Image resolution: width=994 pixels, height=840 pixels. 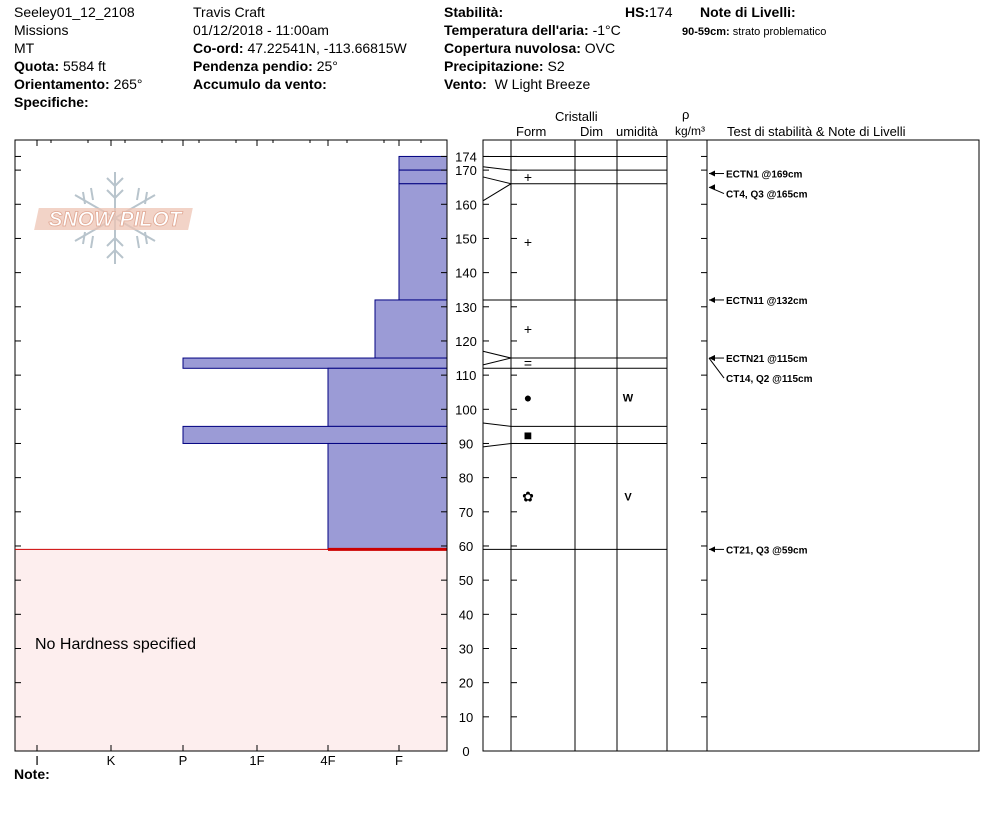 What do you see at coordinates (542, 84) in the screenshot?
I see `wind-value: W Light Breeze` at bounding box center [542, 84].